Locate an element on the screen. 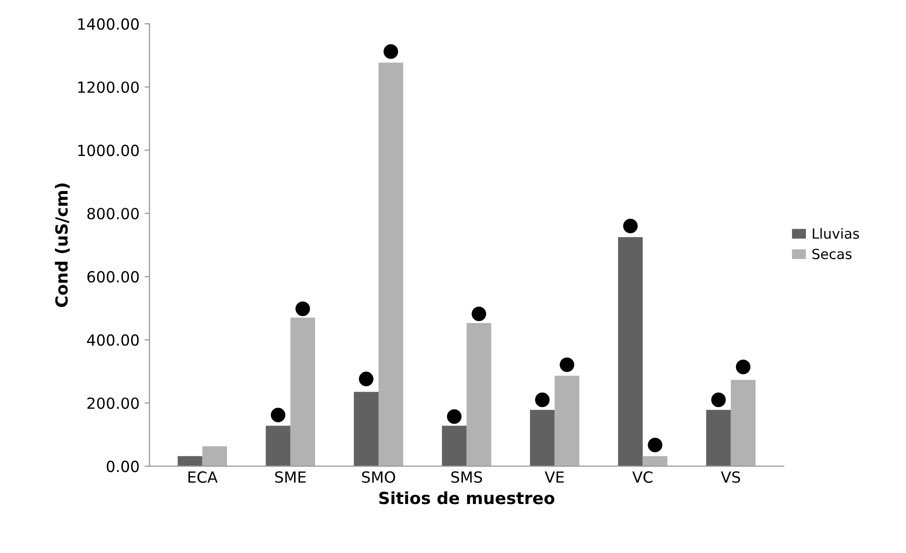  x-tick-label: VS is located at coordinates (730, 477).